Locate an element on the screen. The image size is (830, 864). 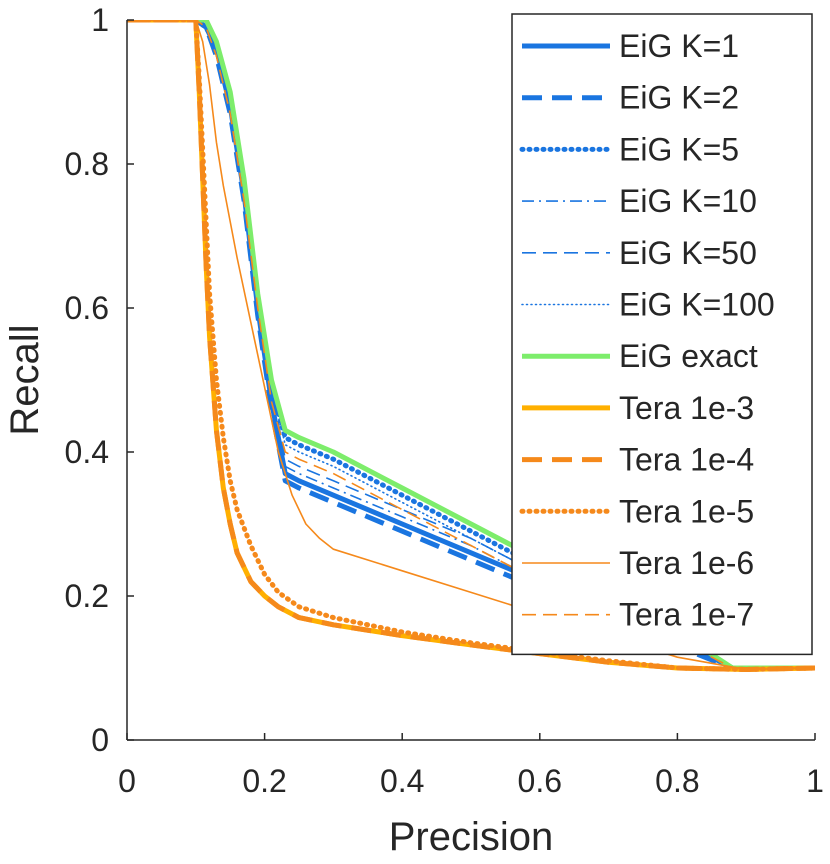
legend-label-tera-1e-7: Tera 1e-7 is located at coordinates (686, 615).